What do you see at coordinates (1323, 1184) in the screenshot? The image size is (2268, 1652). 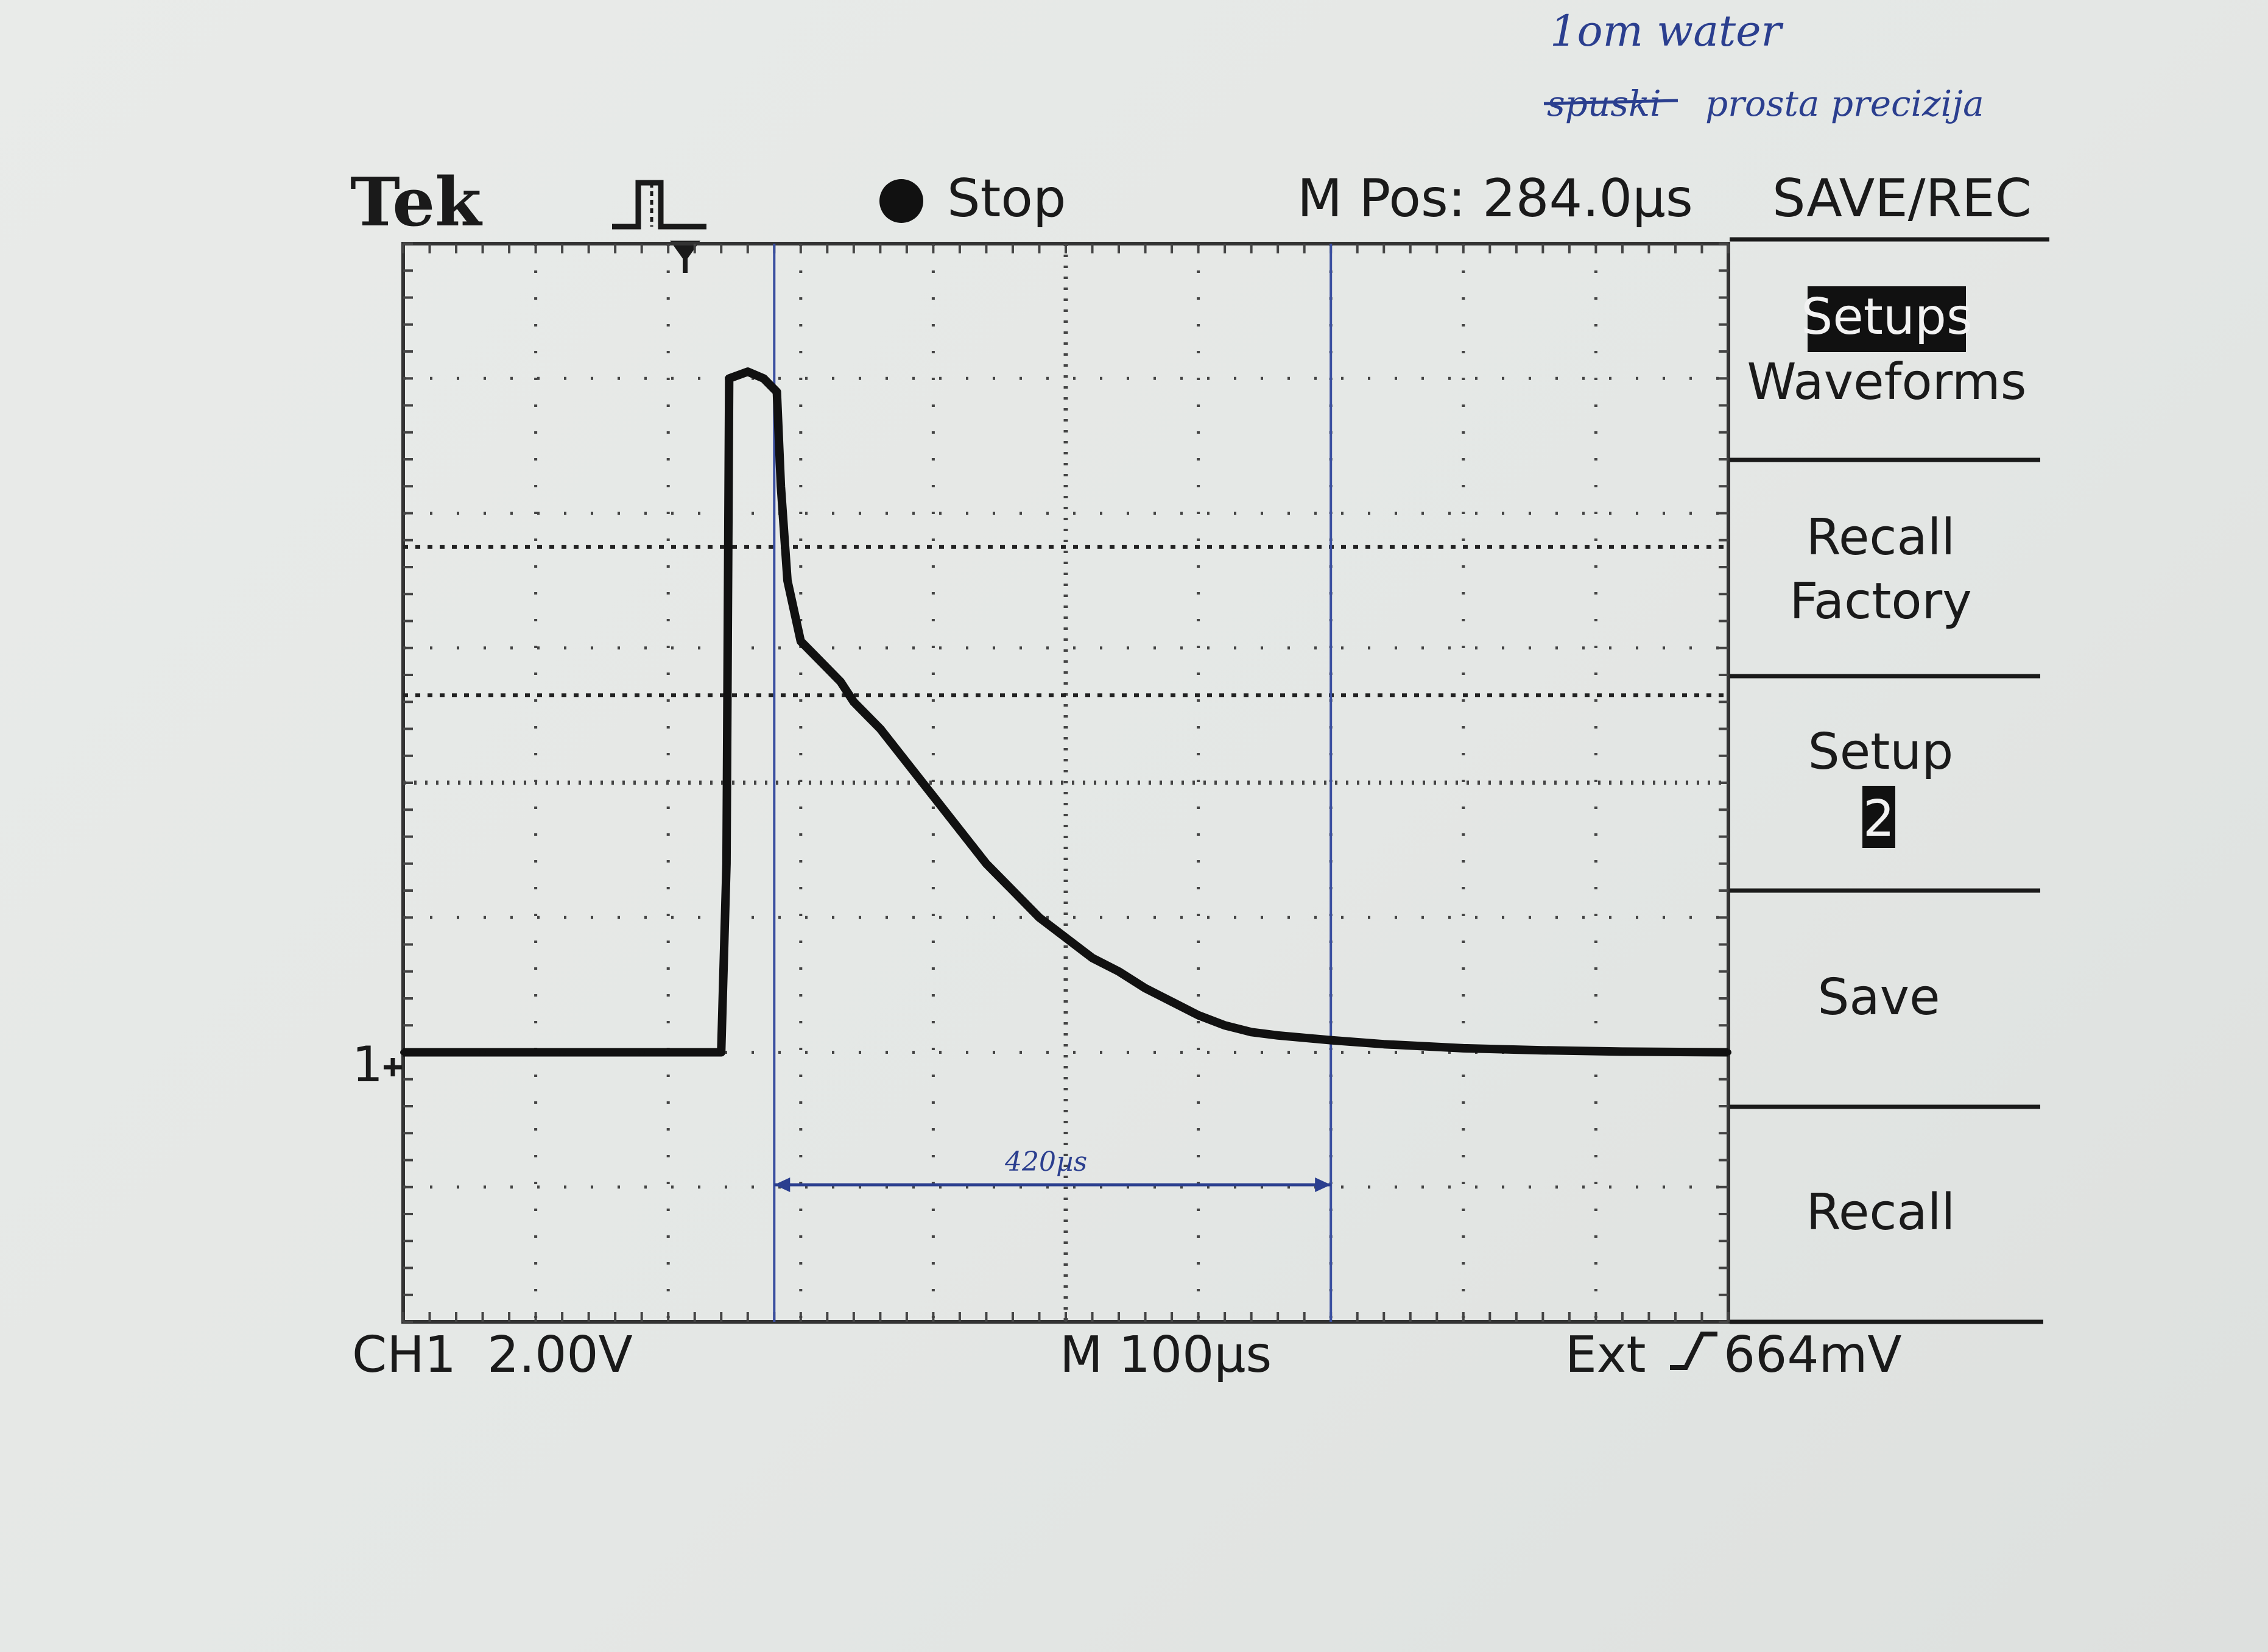 I see `interval-arrowhead-right` at bounding box center [1323, 1184].